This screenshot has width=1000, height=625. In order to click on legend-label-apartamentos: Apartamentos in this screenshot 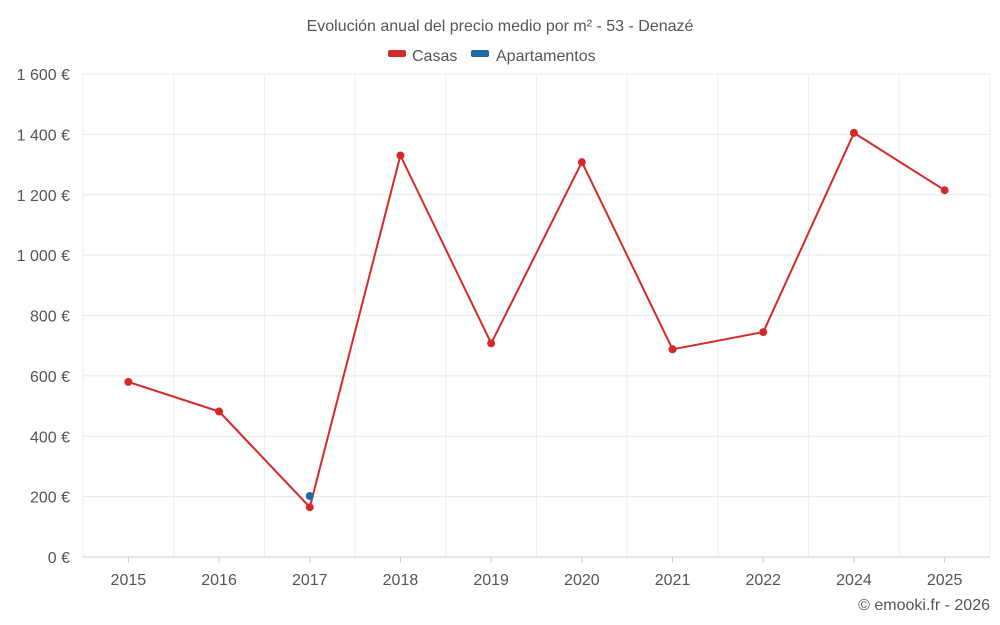, I will do `click(546, 56)`.